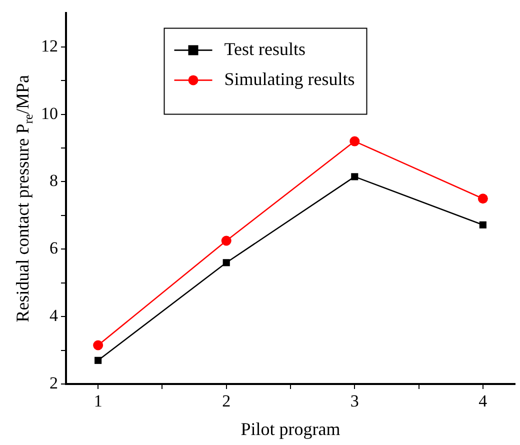 The height and width of the screenshot is (445, 520). I want to click on y-tick-label: 4, so click(54, 316).